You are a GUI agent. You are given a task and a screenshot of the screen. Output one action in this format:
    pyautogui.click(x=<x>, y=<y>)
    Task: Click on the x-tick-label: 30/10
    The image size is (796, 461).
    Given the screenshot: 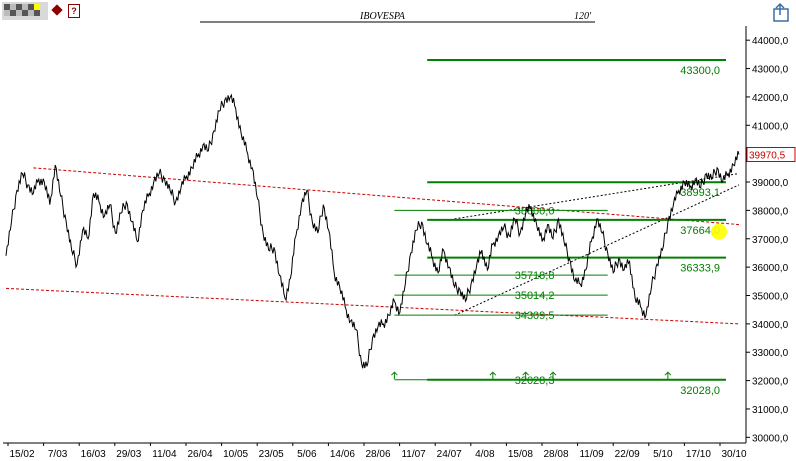 What is the action you would take?
    pyautogui.click(x=733, y=454)
    